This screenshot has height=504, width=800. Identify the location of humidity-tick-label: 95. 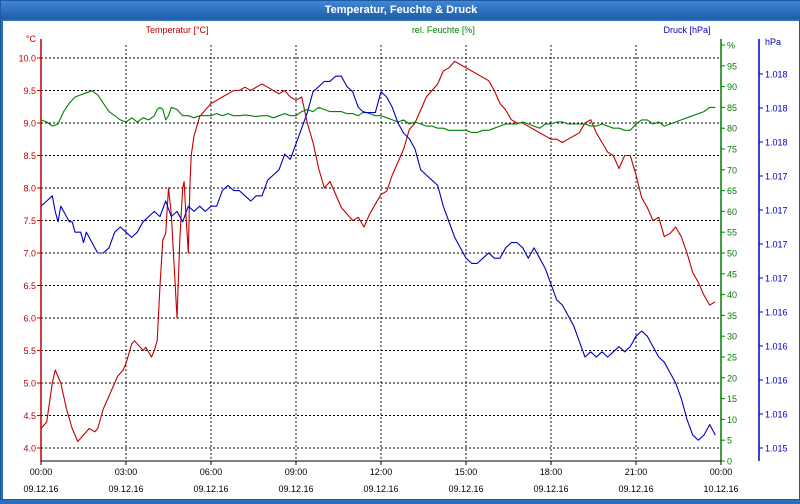
(732, 66).